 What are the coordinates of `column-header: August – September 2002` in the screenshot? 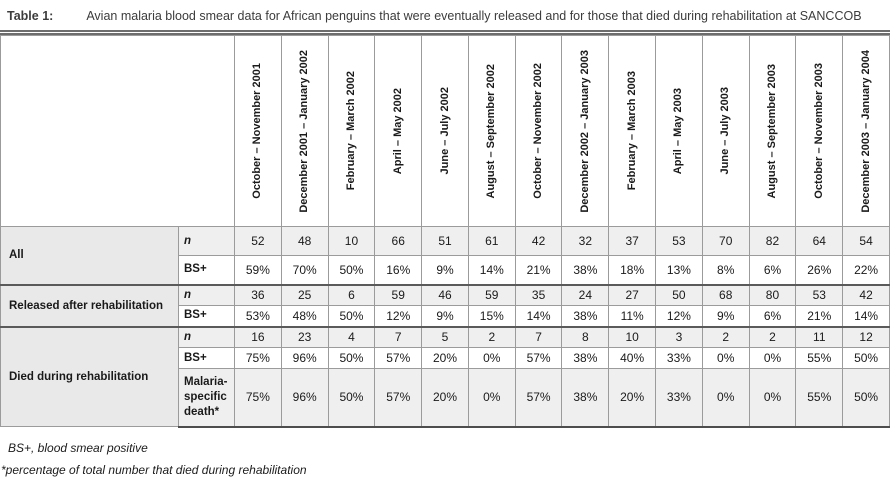 It's located at (491, 131).